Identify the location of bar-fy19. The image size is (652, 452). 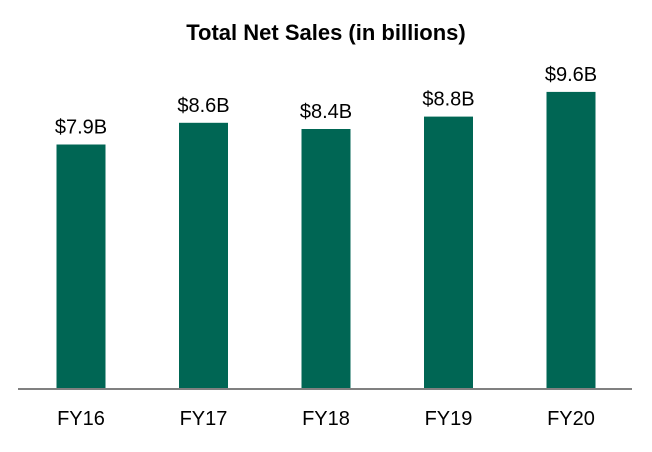
(448, 252).